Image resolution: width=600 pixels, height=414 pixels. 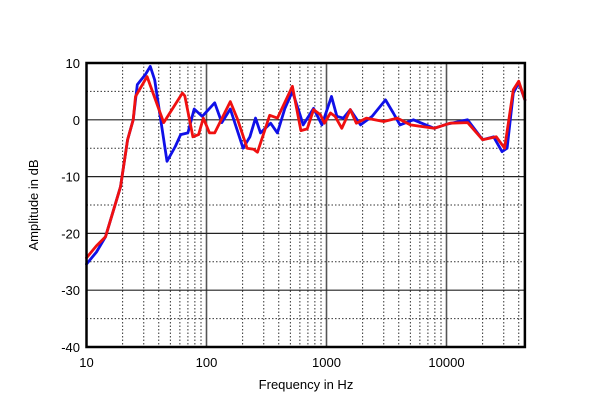 What do you see at coordinates (73, 63) in the screenshot?
I see `y-tick-label: 10` at bounding box center [73, 63].